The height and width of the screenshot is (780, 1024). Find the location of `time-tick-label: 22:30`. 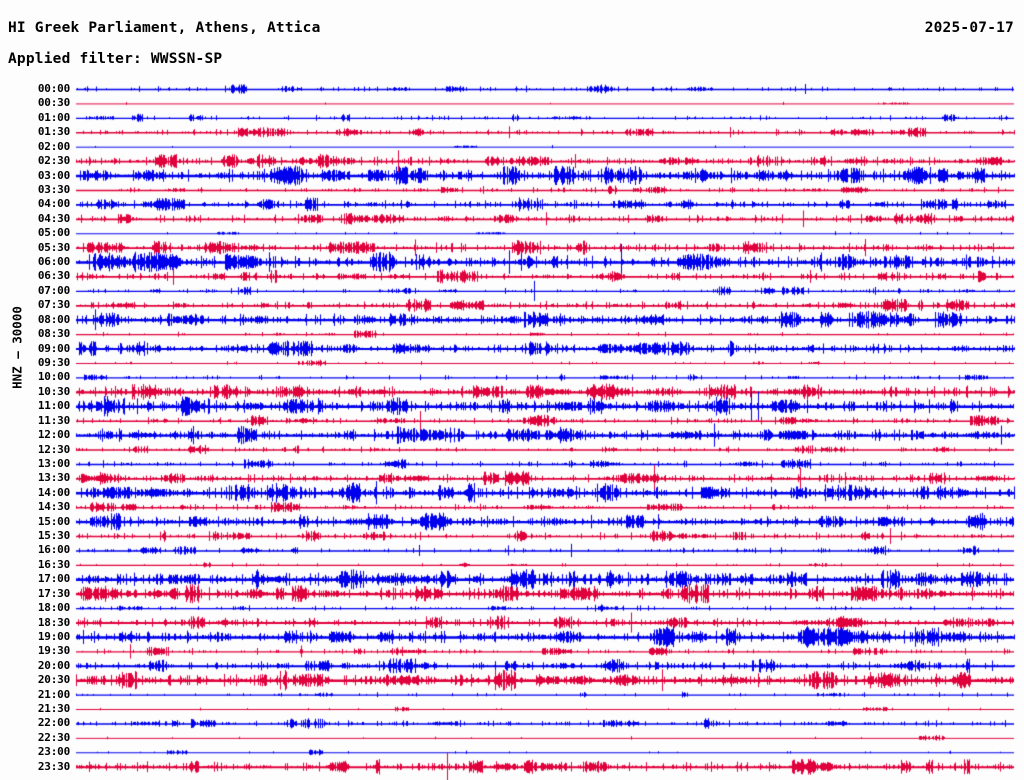

time-tick-label: 22:30 is located at coordinates (53, 737).